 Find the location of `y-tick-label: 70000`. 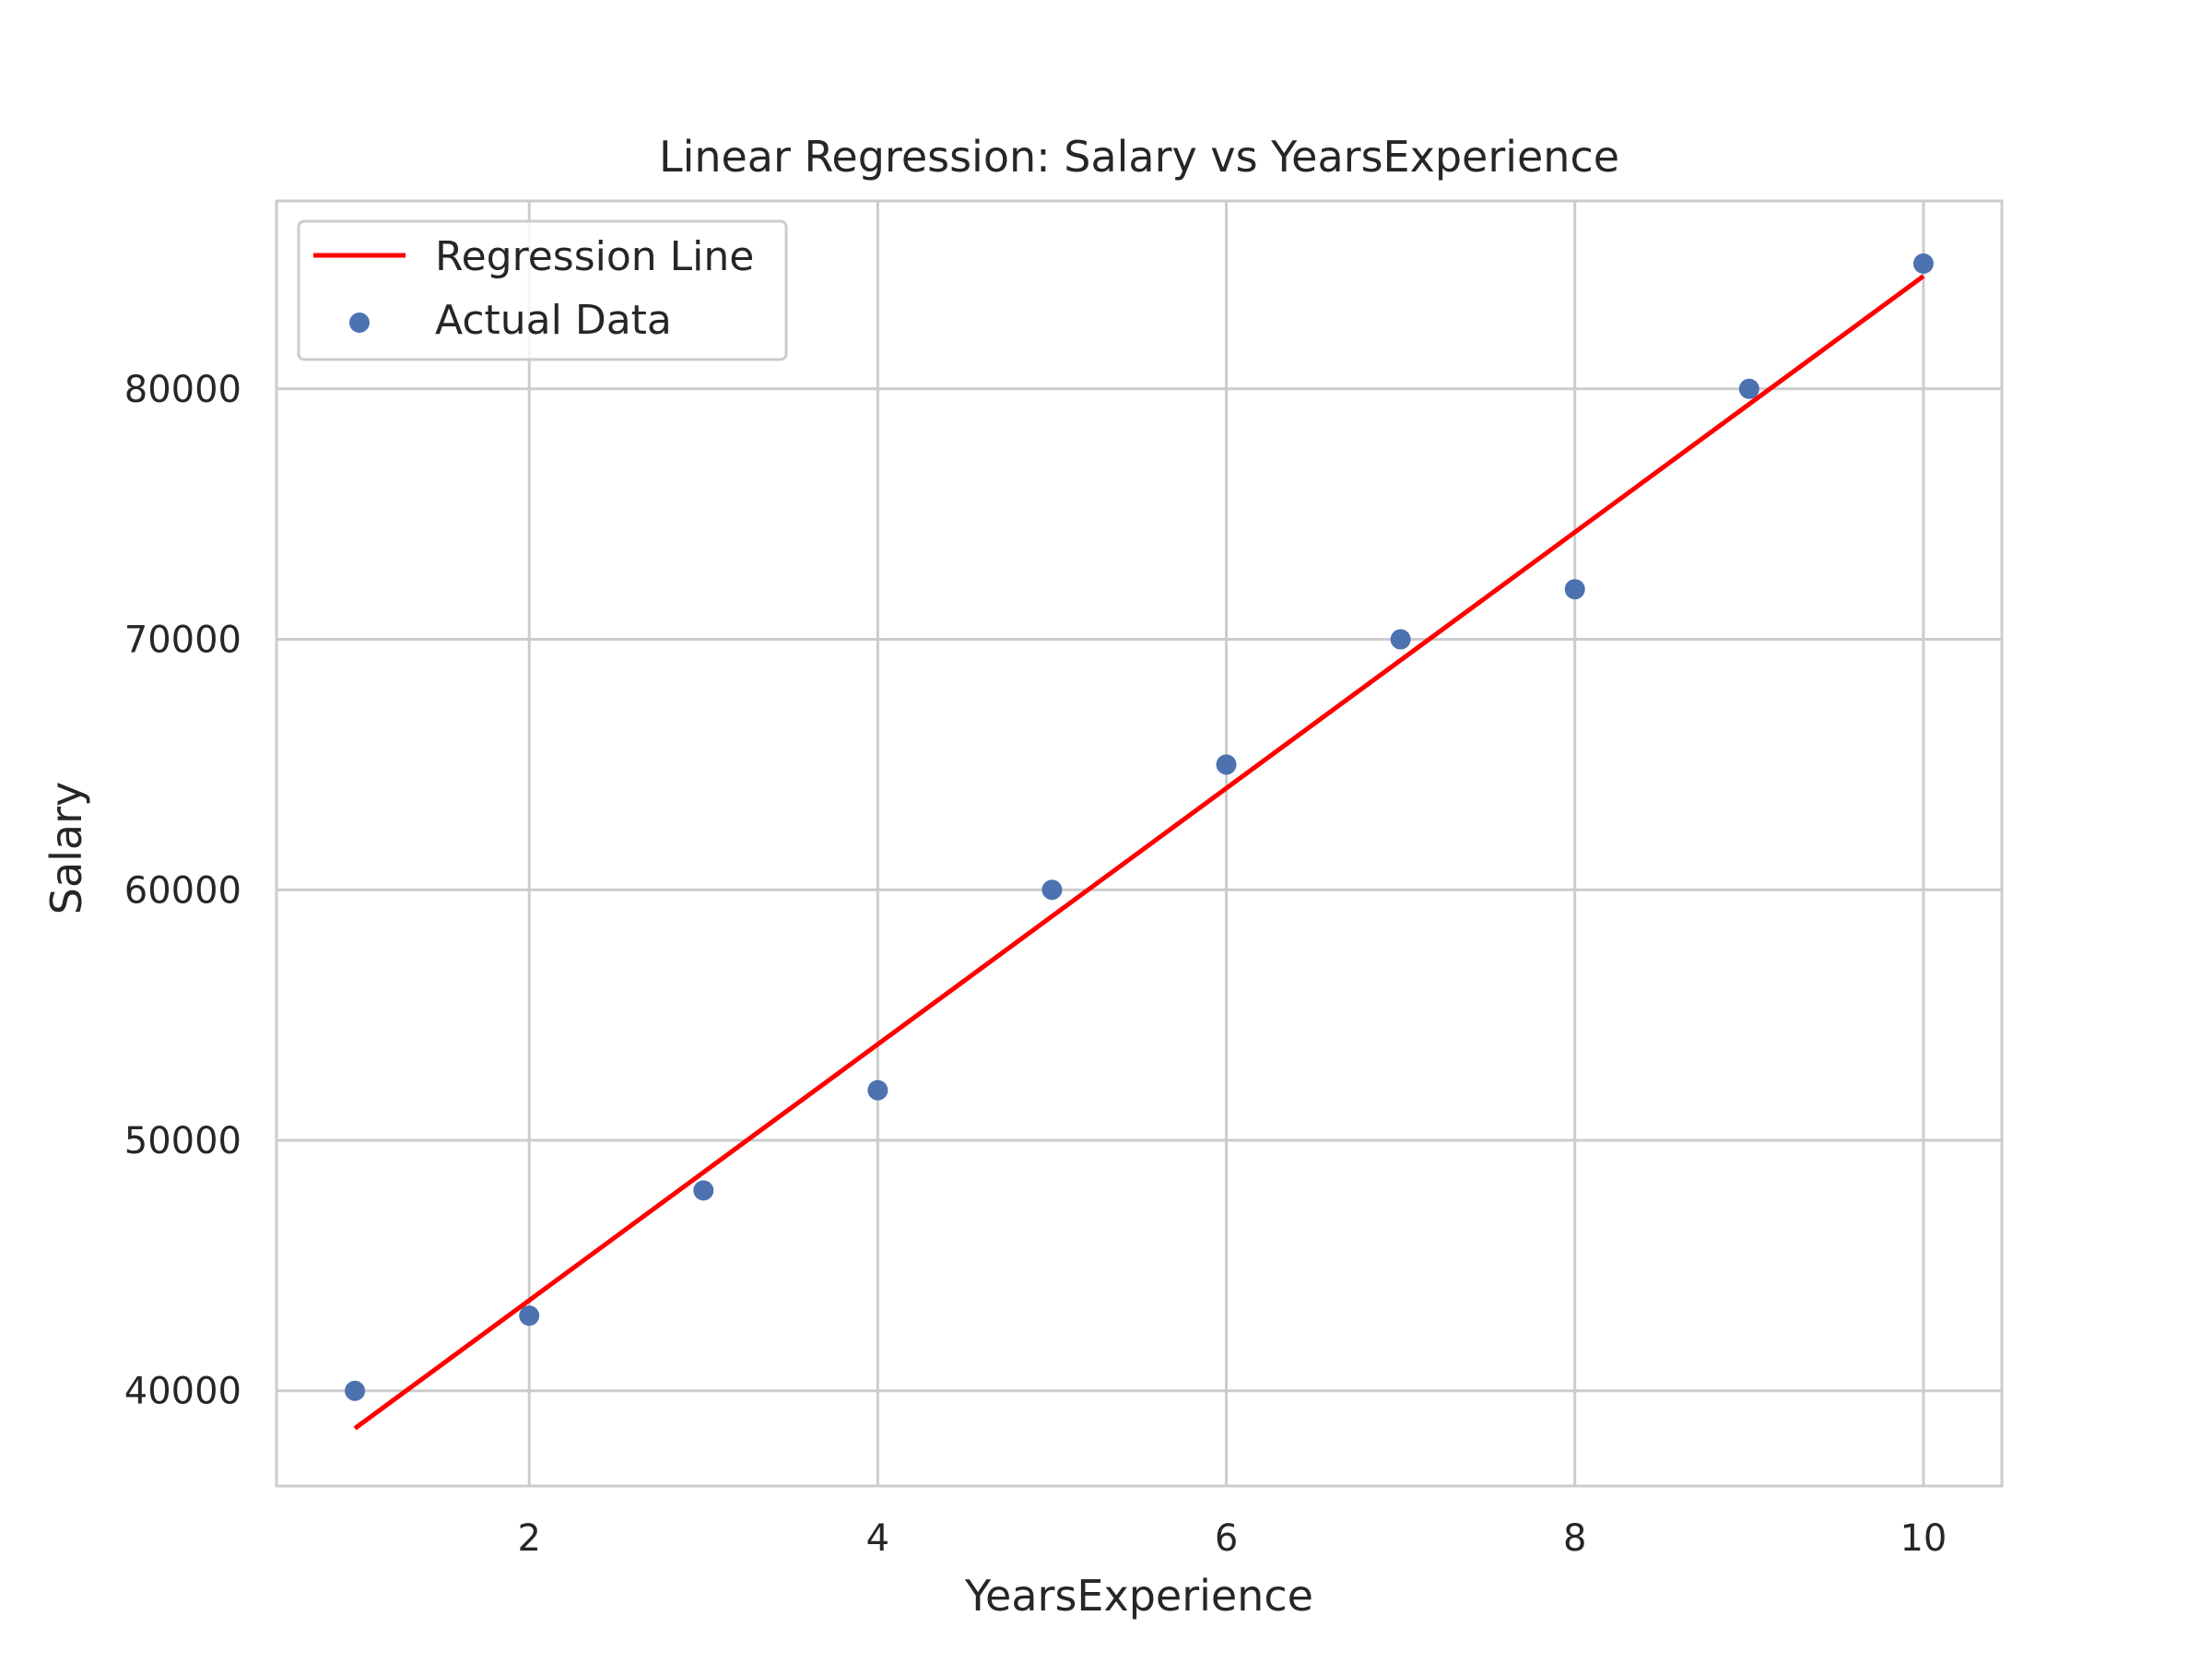

y-tick-label: 70000 is located at coordinates (182, 640).